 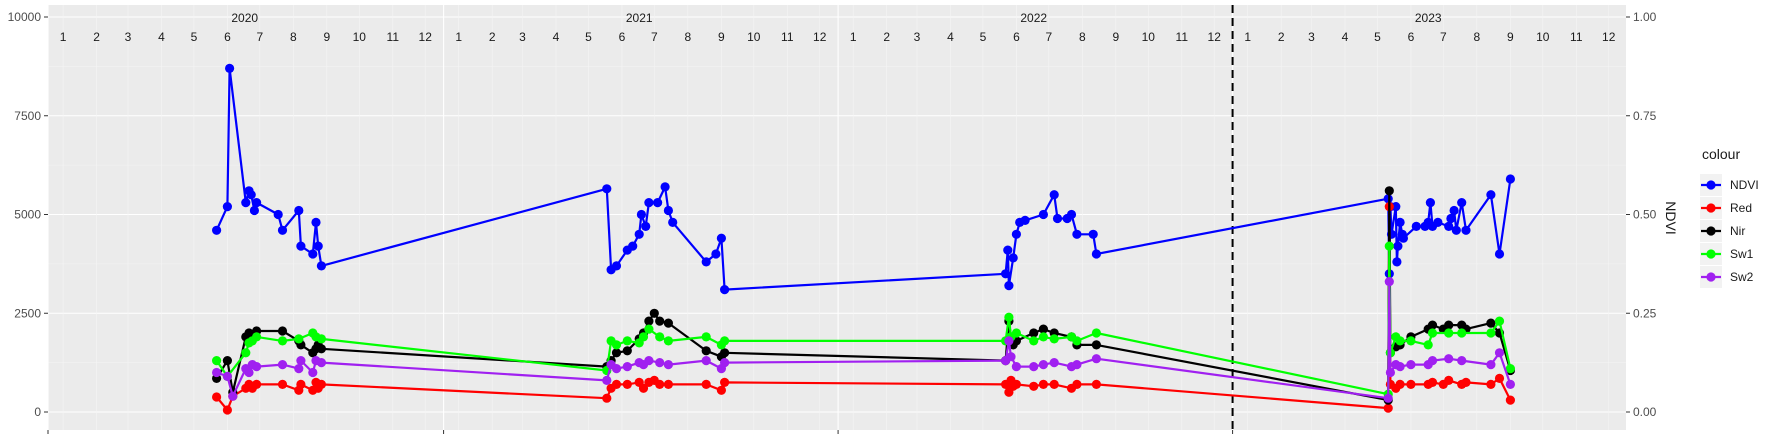 What do you see at coordinates (1428, 18) in the screenshot?
I see `year-label: 2023` at bounding box center [1428, 18].